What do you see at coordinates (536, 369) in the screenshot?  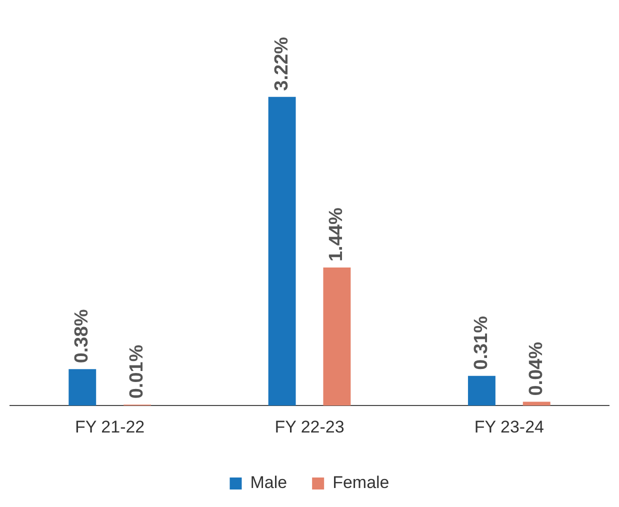 I see `data-label: 0.04%` at bounding box center [536, 369].